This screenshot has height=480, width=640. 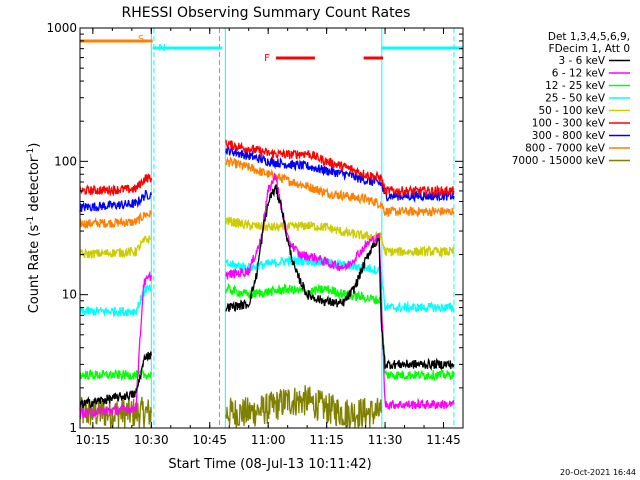 What do you see at coordinates (569, 136) in the screenshot?
I see `legend-label-6: 300 - 800 keV` at bounding box center [569, 136].